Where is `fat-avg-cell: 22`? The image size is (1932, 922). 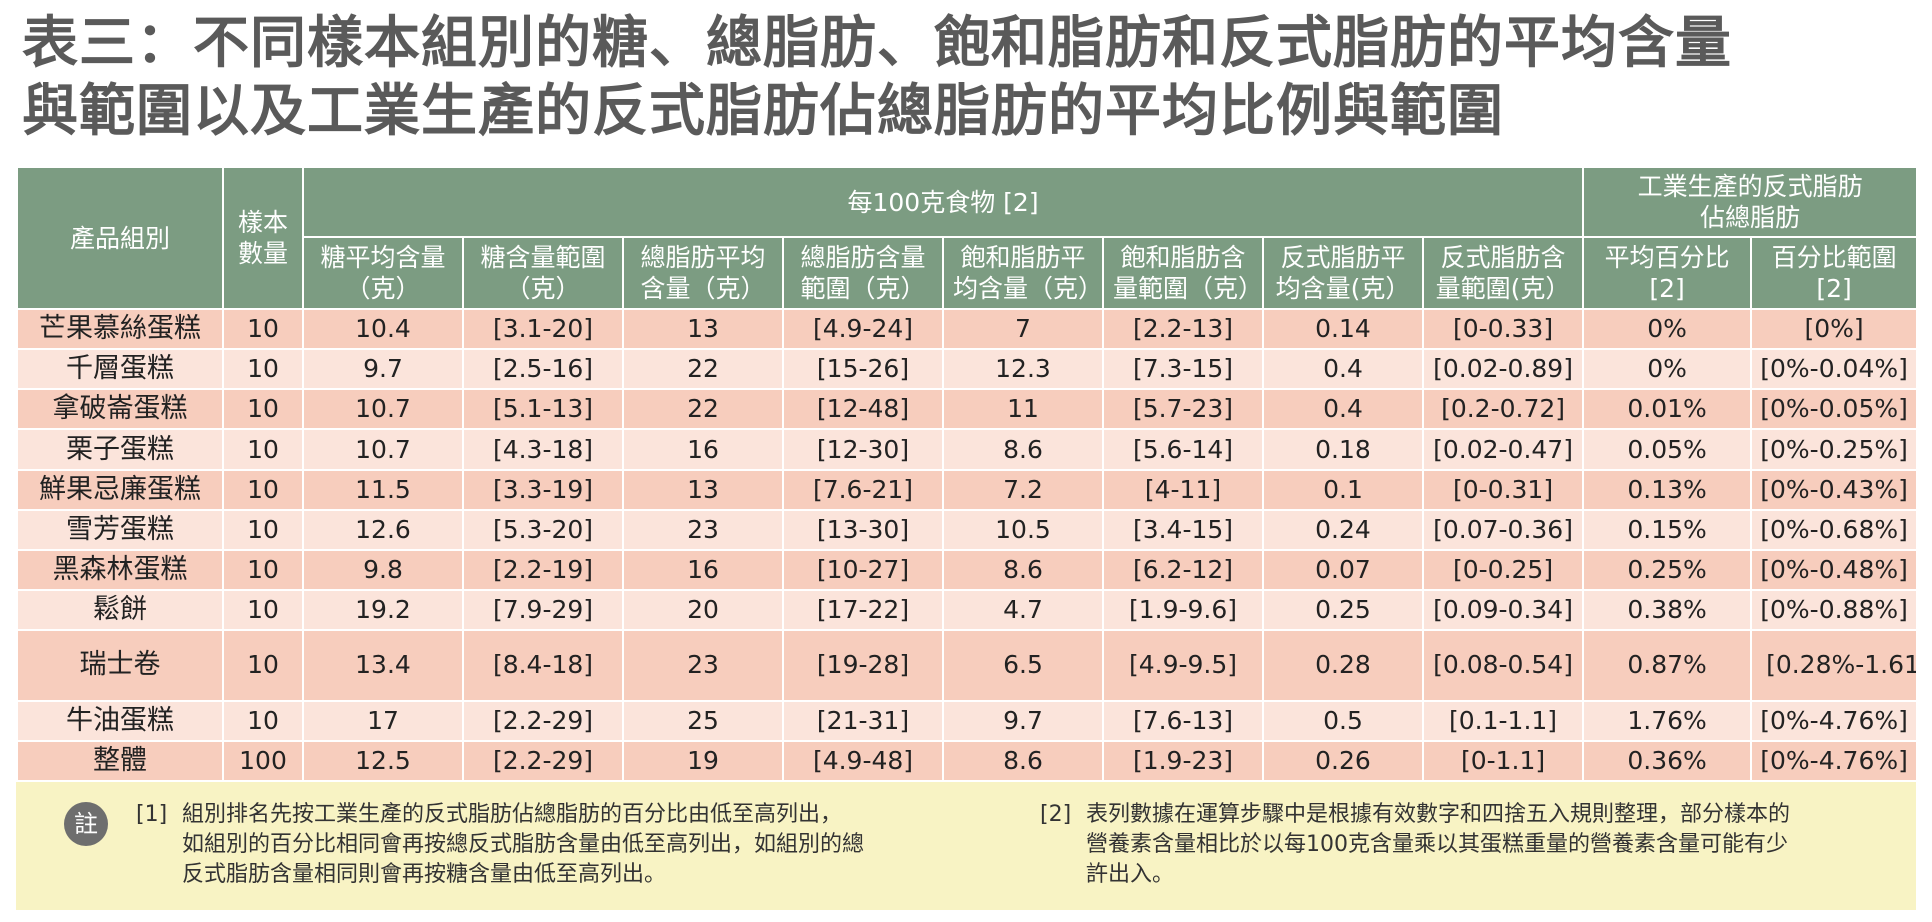 fat-avg-cell: 22 is located at coordinates (703, 369).